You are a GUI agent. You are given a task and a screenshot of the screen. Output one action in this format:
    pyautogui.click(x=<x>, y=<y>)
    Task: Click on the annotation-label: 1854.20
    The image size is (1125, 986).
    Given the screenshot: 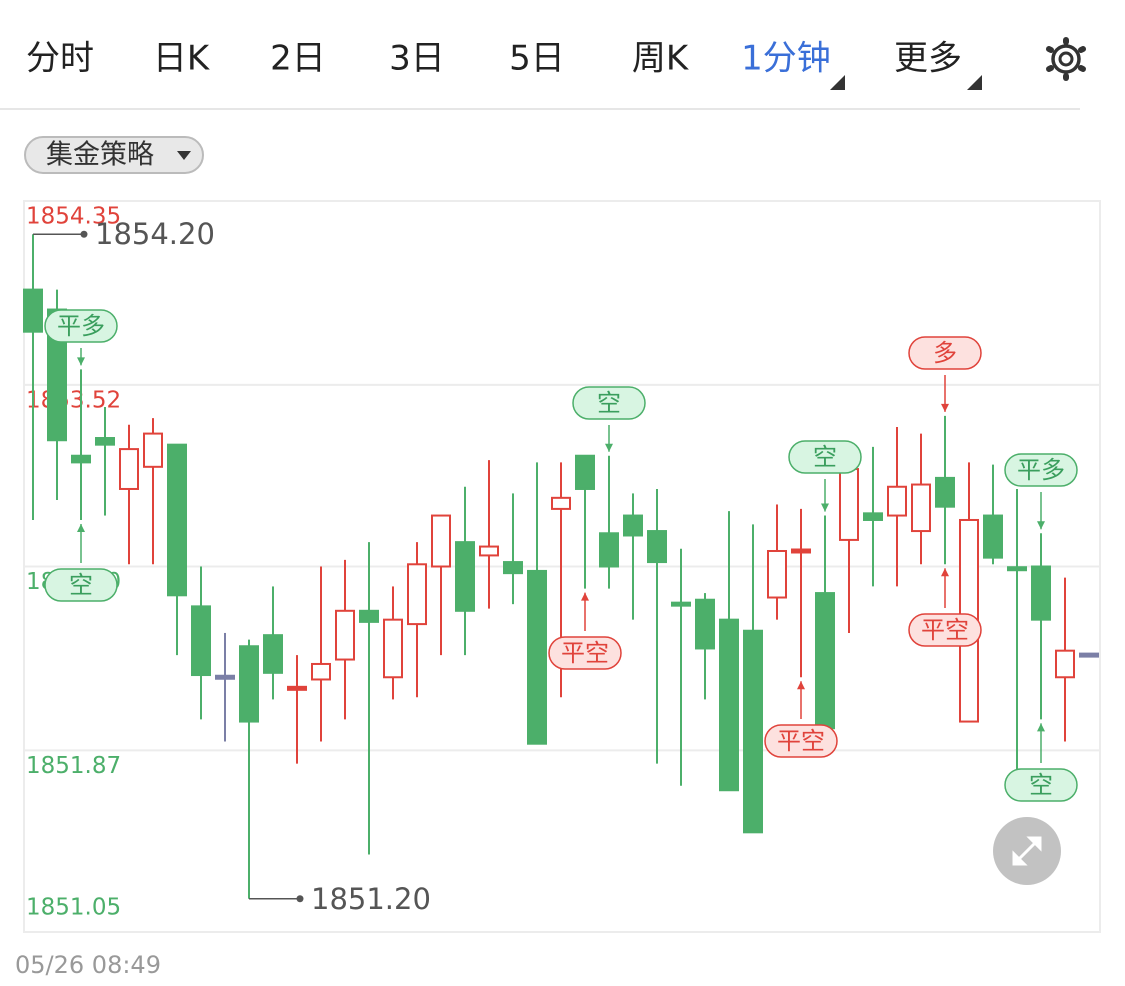 What is the action you would take?
    pyautogui.click(x=155, y=234)
    